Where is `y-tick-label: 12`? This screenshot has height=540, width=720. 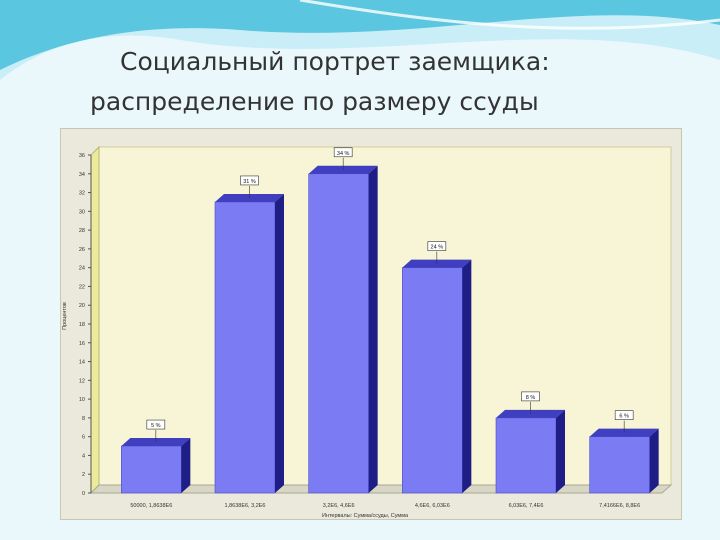 y-tick-label: 12 is located at coordinates (82, 381).